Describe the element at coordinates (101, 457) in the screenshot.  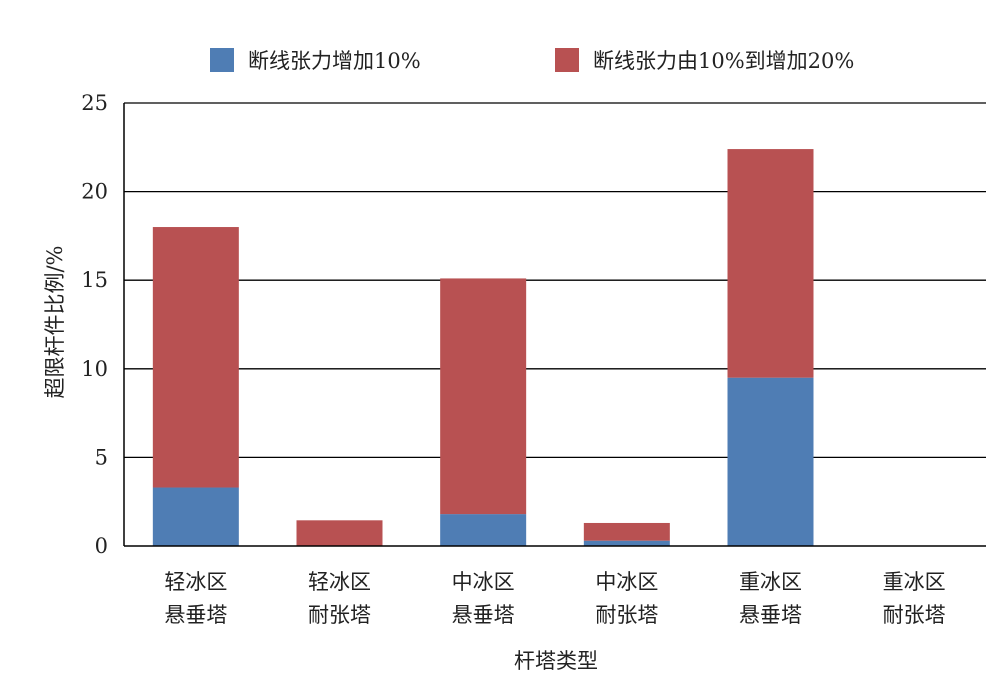
I see `y-tick-label: 5` at that location.